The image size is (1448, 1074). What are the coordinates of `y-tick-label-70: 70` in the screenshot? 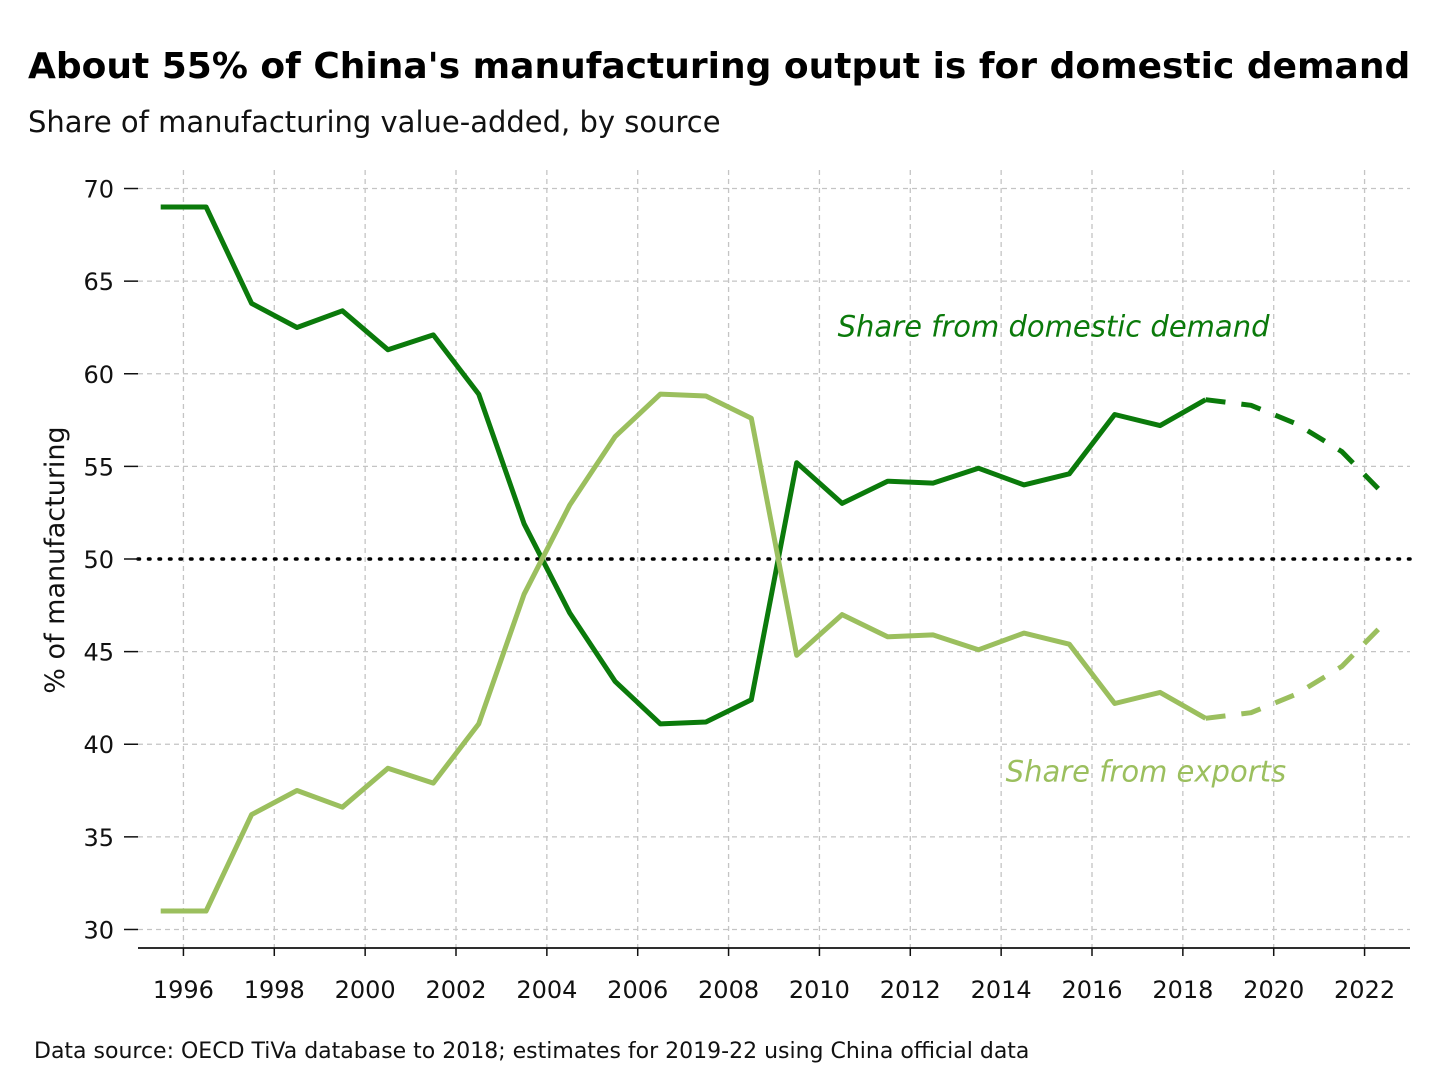 It's located at (98, 190).